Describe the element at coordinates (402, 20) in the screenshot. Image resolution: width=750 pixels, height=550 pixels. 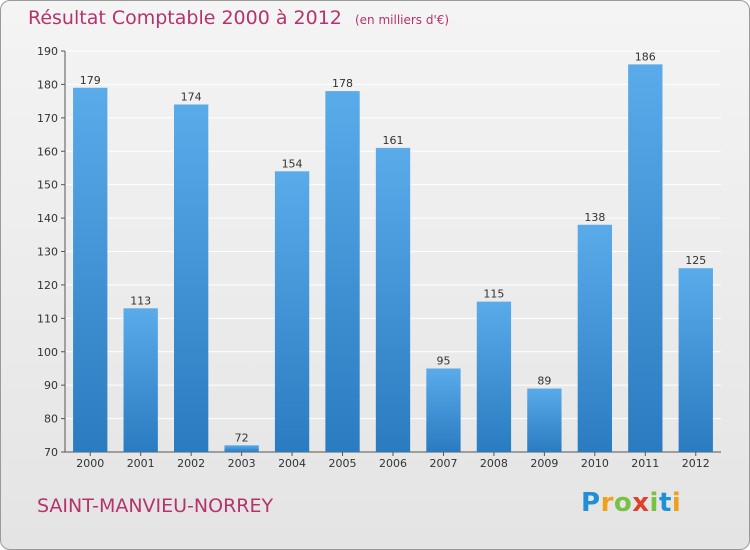
I see `chart-title-unit: (en milliers d'€)` at that location.